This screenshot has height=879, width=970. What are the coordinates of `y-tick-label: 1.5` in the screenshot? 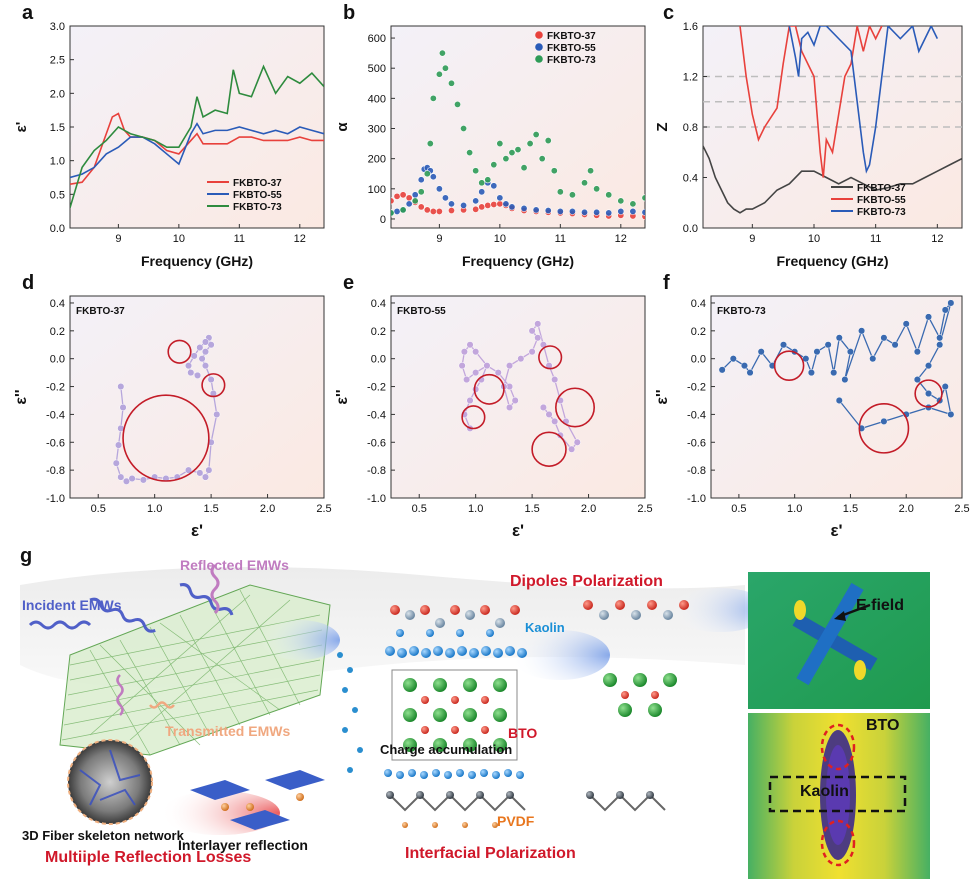 It's located at (57, 128).